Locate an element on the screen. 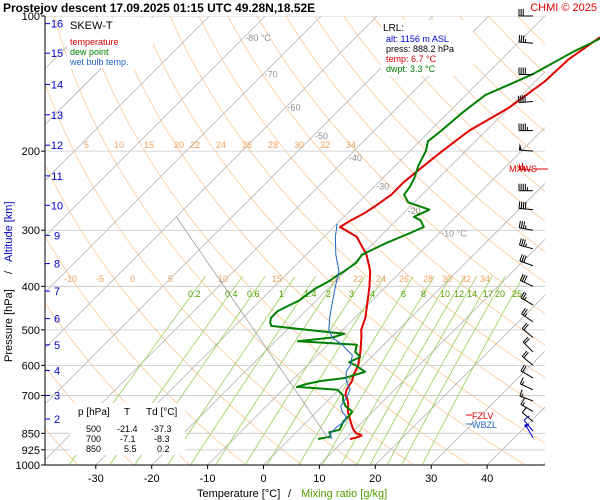 Image resolution: width=600 pixels, height=500 pixels. pressure-tick-label: 925 is located at coordinates (31, 451).